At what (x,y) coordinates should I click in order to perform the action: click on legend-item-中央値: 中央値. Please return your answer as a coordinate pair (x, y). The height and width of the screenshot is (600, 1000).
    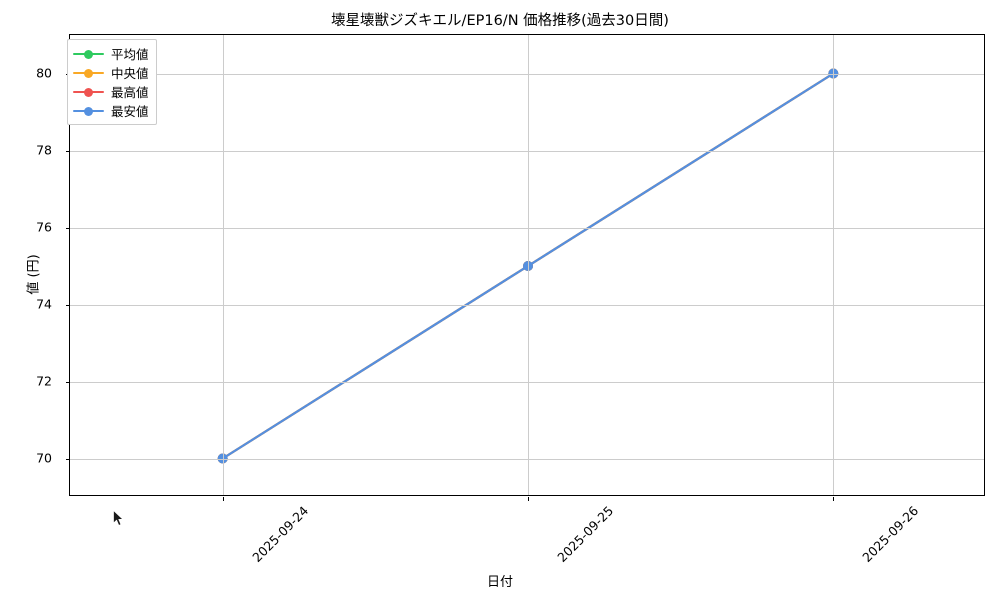
    Looking at the image, I should click on (111, 72).